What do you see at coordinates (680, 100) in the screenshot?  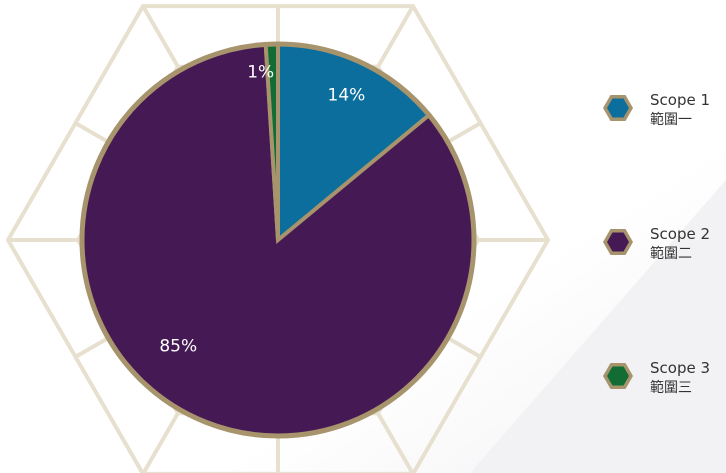 I see `legend-label: Scope 1` at bounding box center [680, 100].